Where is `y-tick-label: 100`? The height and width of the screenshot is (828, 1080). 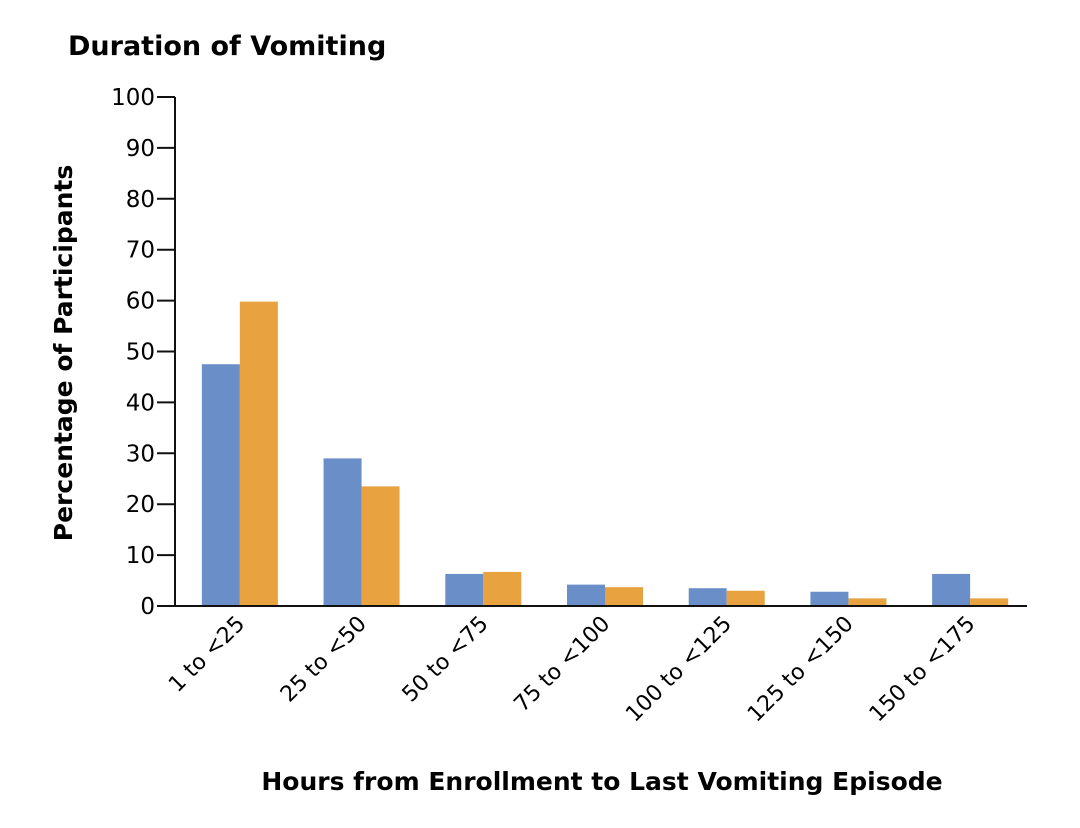
y-tick-label: 100 is located at coordinates (133, 98).